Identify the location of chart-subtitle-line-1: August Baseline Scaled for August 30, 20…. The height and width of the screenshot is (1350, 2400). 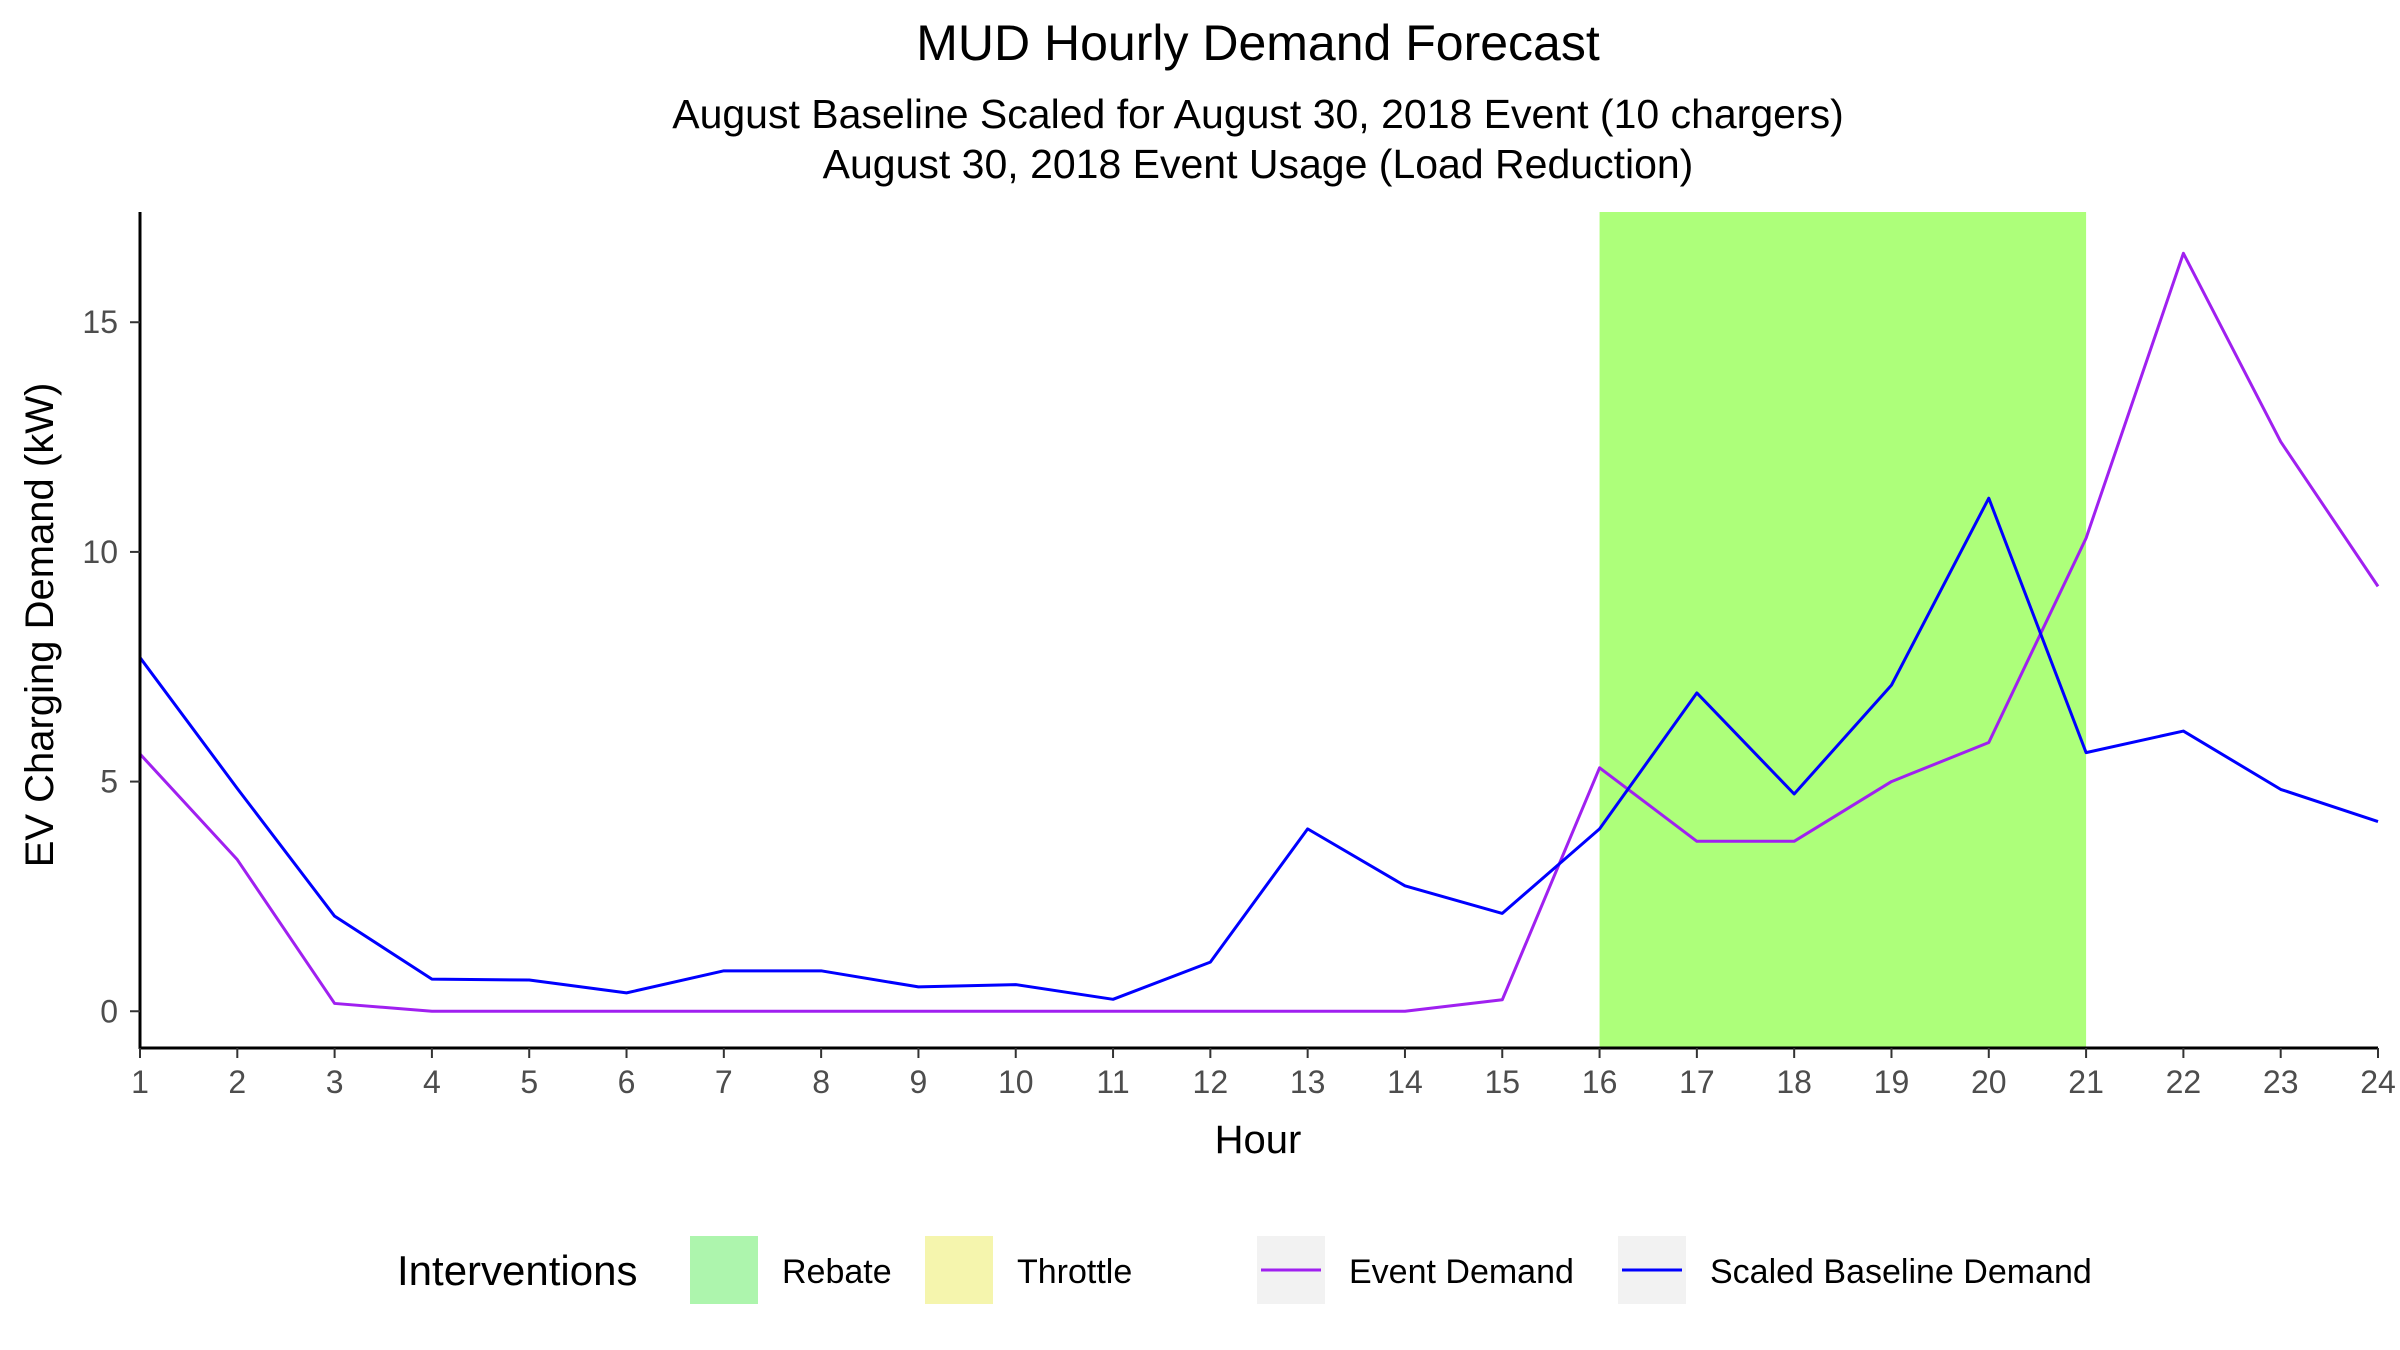
(1258, 114).